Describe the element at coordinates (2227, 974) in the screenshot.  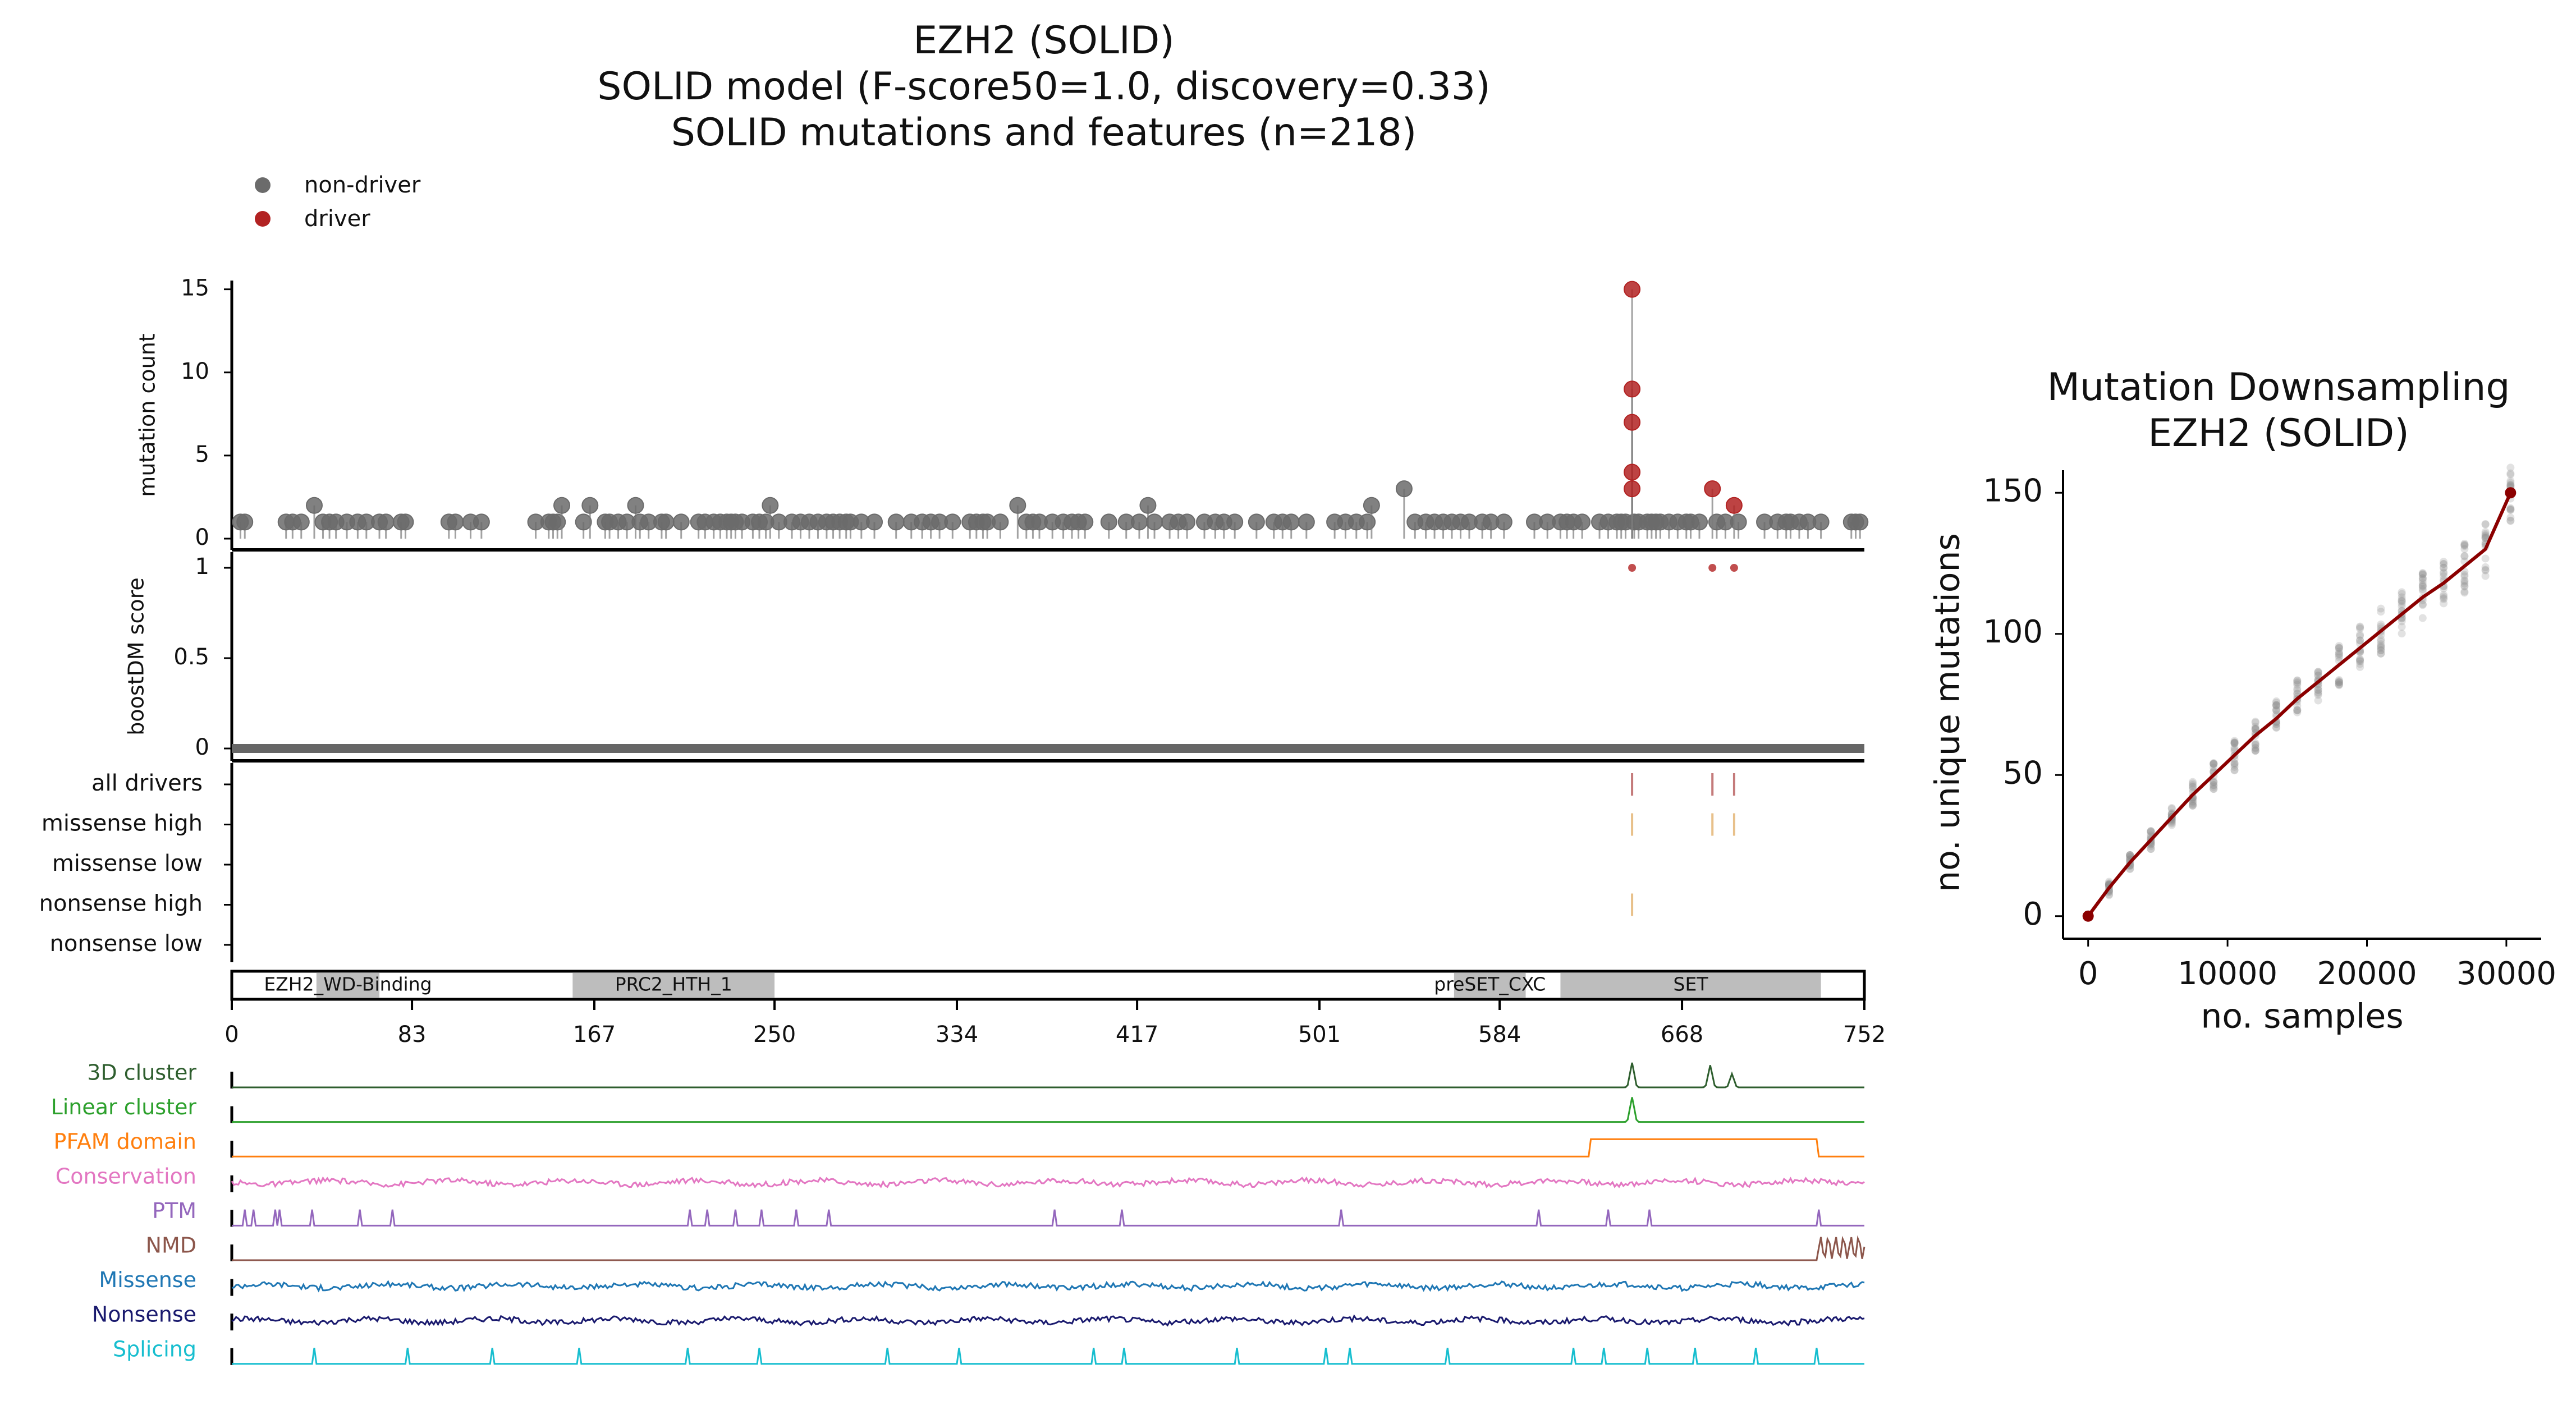
I see `downsampling-x-tick-label: 10000` at that location.